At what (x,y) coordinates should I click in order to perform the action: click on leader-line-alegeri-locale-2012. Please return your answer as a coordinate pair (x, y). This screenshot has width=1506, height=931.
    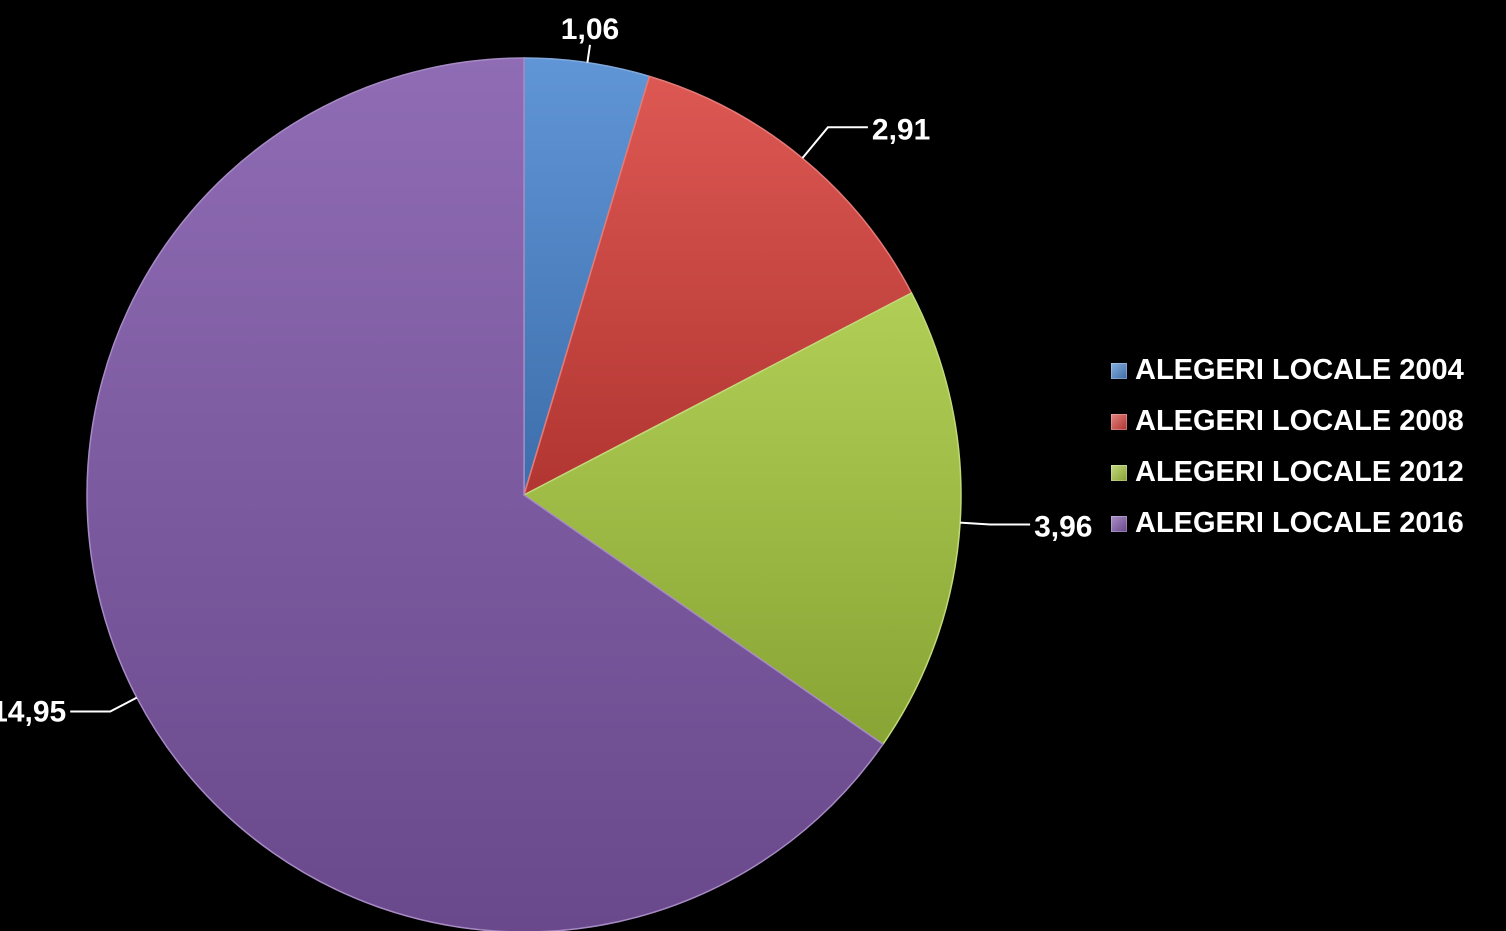
    Looking at the image, I should click on (995, 523).